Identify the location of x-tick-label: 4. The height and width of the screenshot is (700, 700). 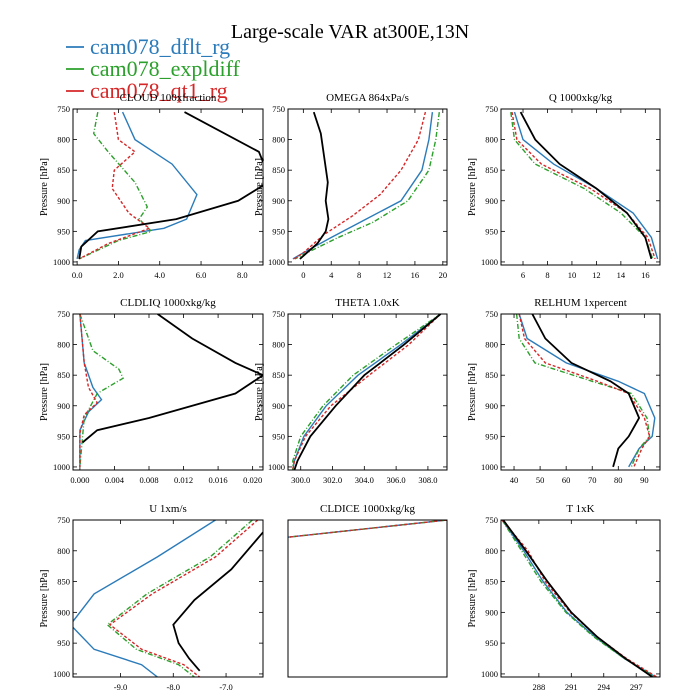
(331, 275).